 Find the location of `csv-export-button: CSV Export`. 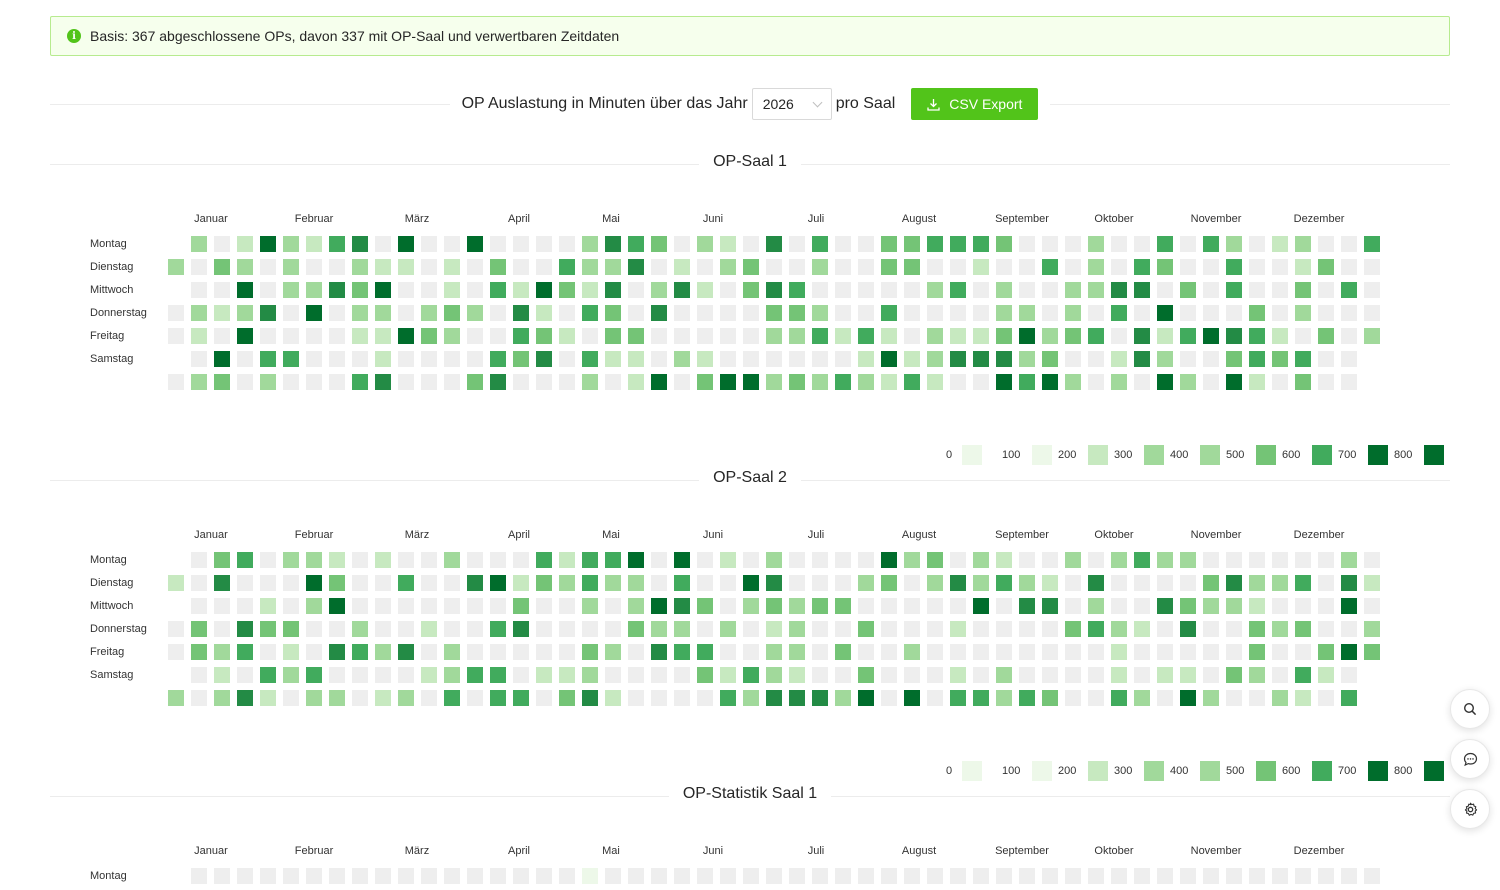

csv-export-button: CSV Export is located at coordinates (975, 104).